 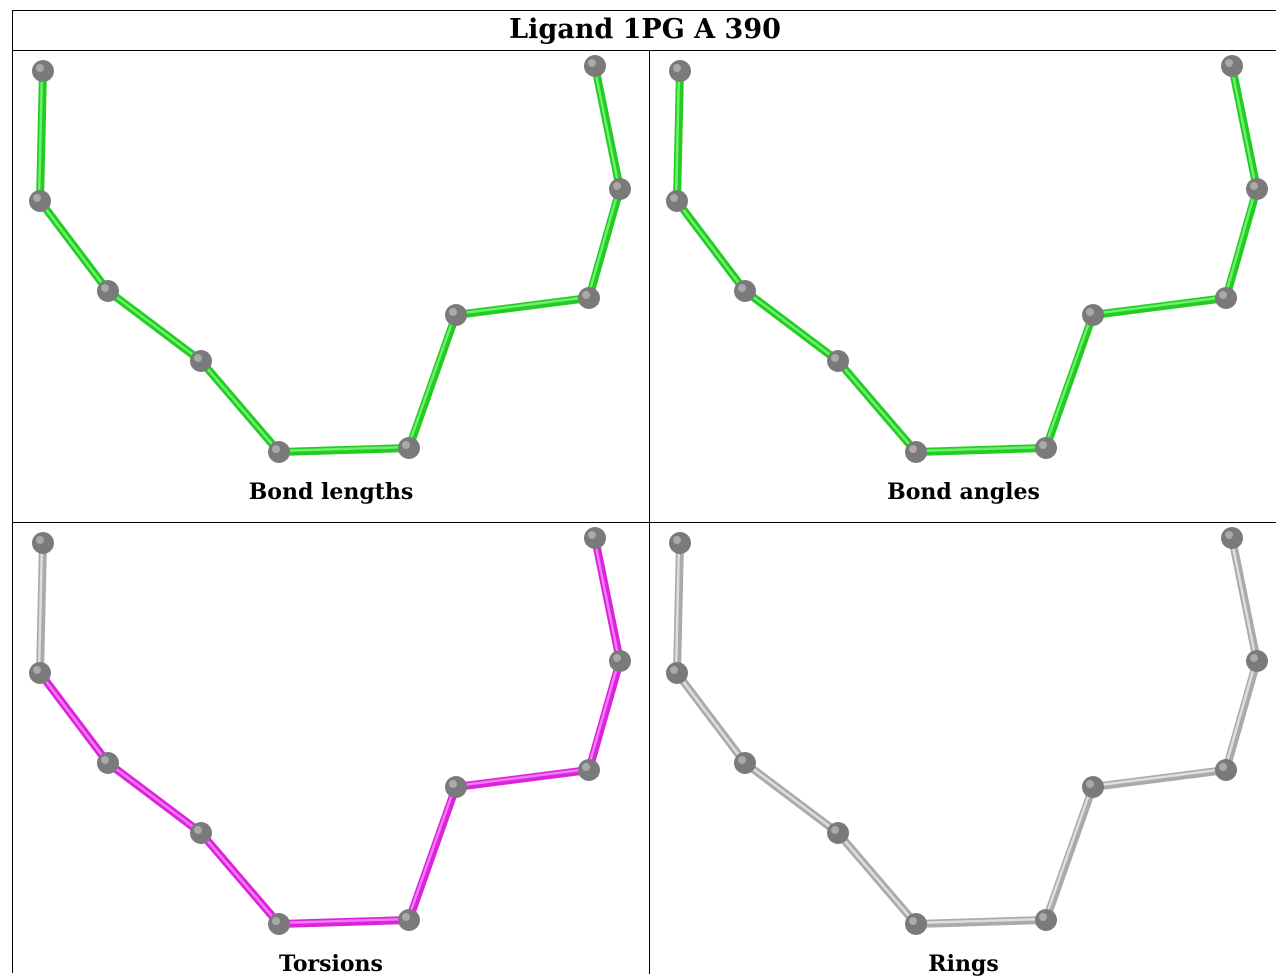 I want to click on figure-title: Ligand 1PG A 390, so click(x=644, y=31).